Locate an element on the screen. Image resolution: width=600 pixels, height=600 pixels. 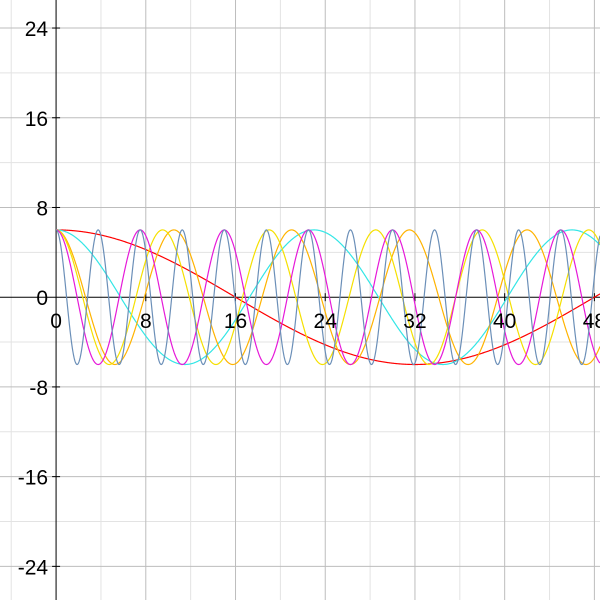
x-tick-labels: 0 8 16 24 32 40 48 is located at coordinates (325, 321).